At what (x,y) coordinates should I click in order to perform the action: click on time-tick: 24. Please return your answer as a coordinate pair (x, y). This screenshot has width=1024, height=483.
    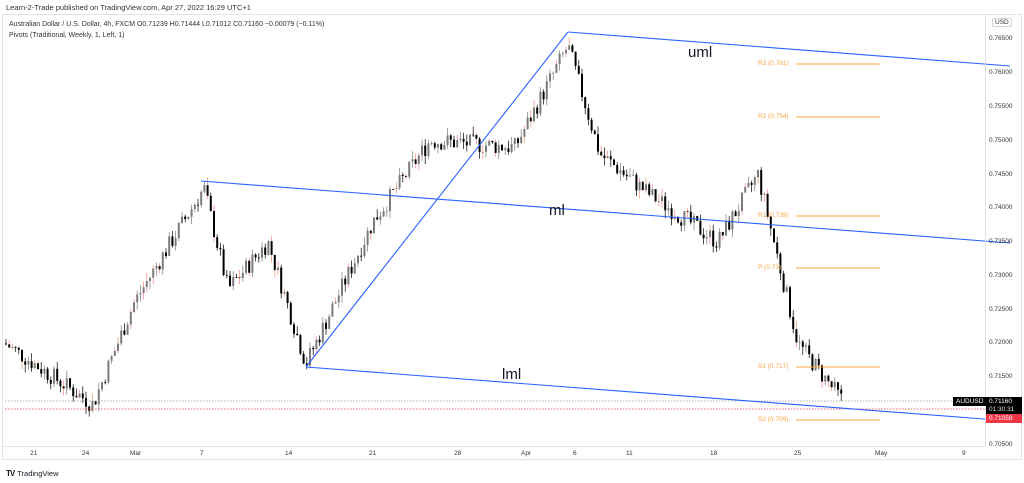
    Looking at the image, I should click on (86, 453).